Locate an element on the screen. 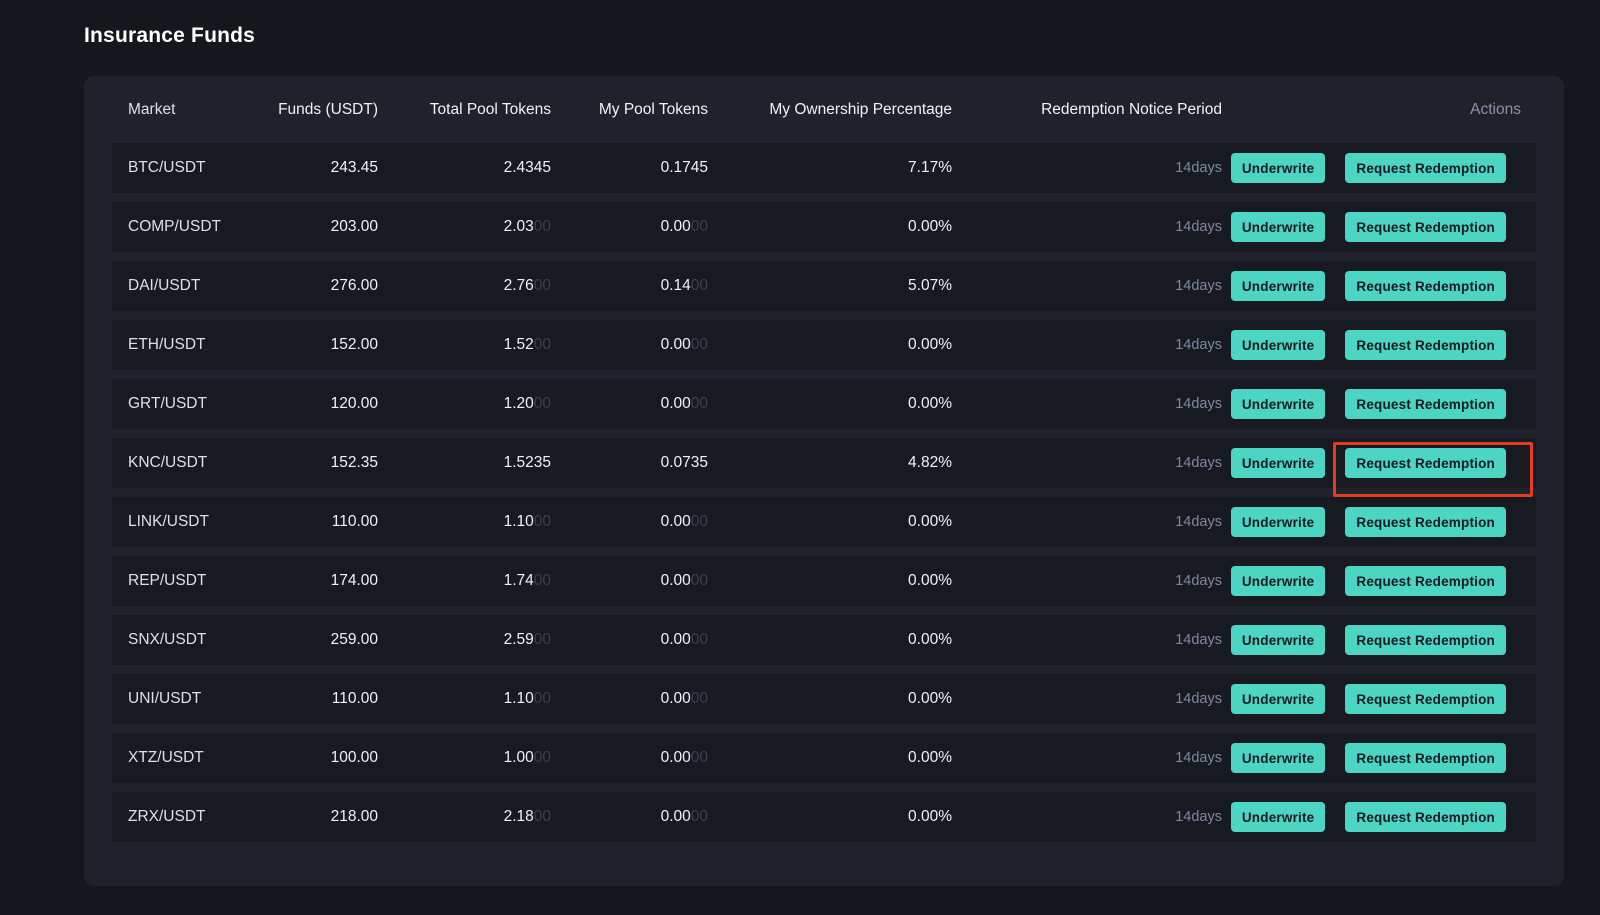  funds-cell: 259.00 is located at coordinates (354, 639).